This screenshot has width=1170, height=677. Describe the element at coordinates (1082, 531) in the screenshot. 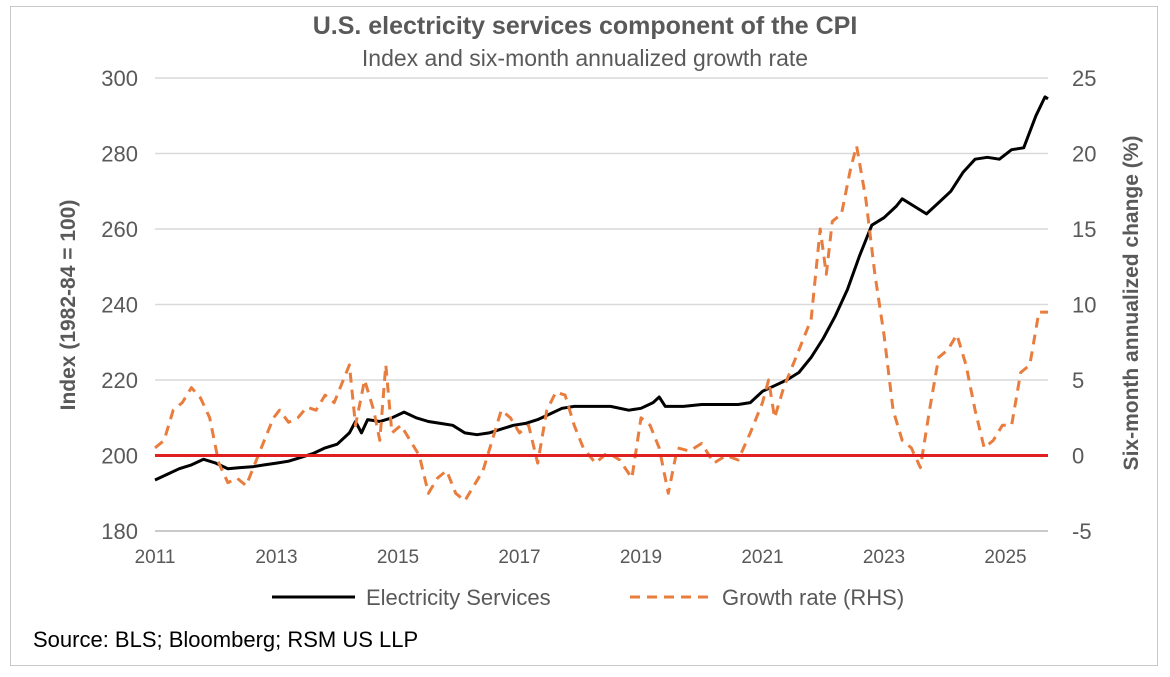

I see `y2-tick-label: -5` at that location.